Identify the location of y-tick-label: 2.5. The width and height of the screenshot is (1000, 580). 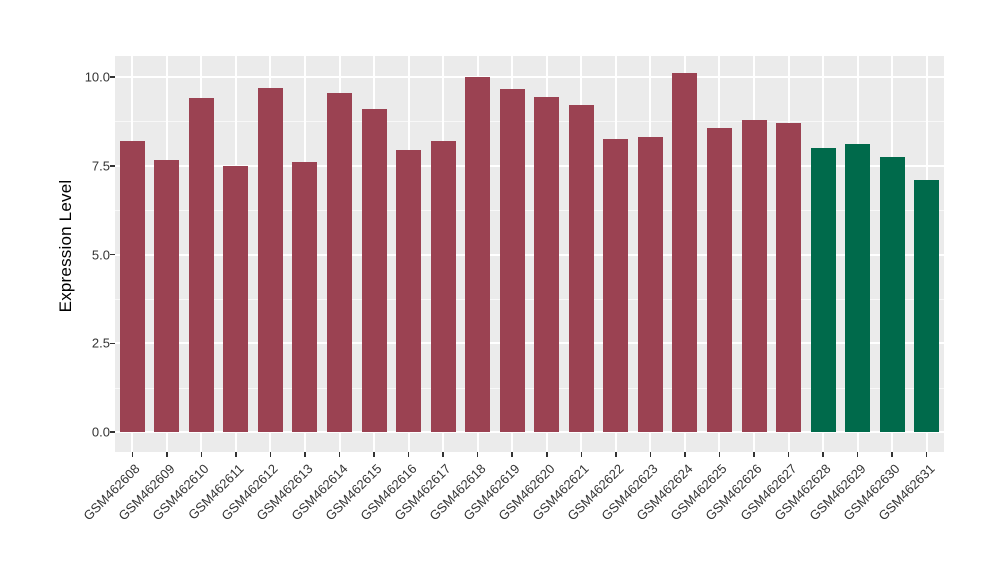
(100, 343).